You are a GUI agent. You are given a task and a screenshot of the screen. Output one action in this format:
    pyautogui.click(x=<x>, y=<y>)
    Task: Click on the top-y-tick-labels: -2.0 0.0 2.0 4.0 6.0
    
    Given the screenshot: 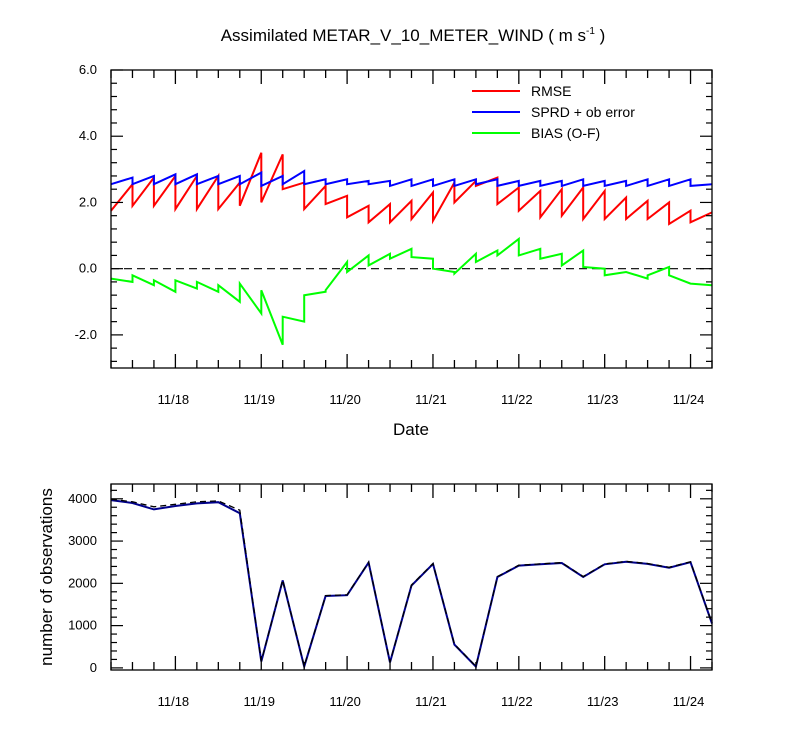 What is the action you would take?
    pyautogui.click(x=86, y=202)
    